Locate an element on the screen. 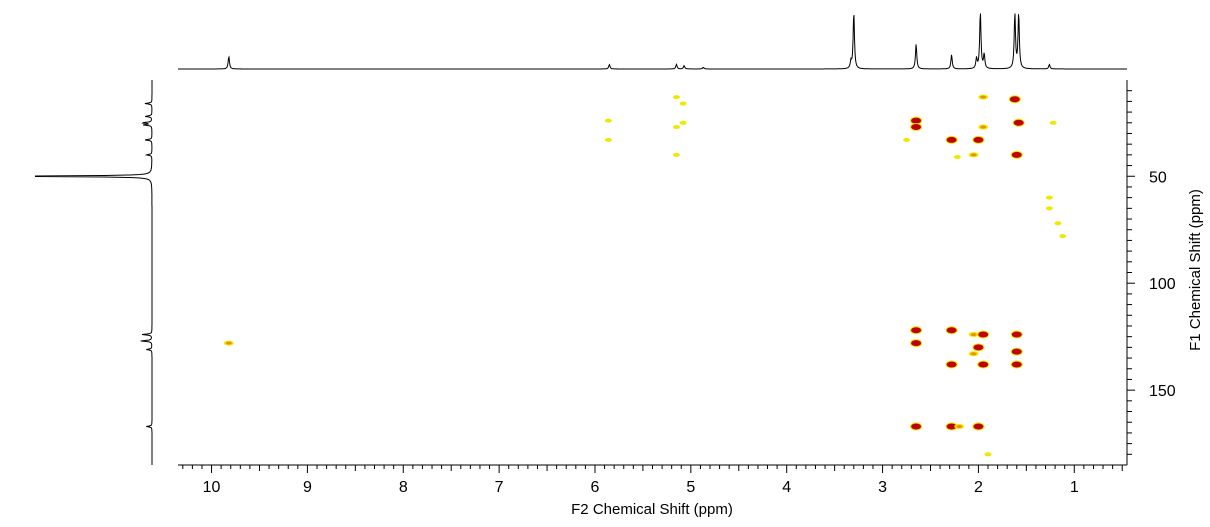 Image resolution: width=1210 pixels, height=527 pixels. x-tick-label: 4 is located at coordinates (786, 487).